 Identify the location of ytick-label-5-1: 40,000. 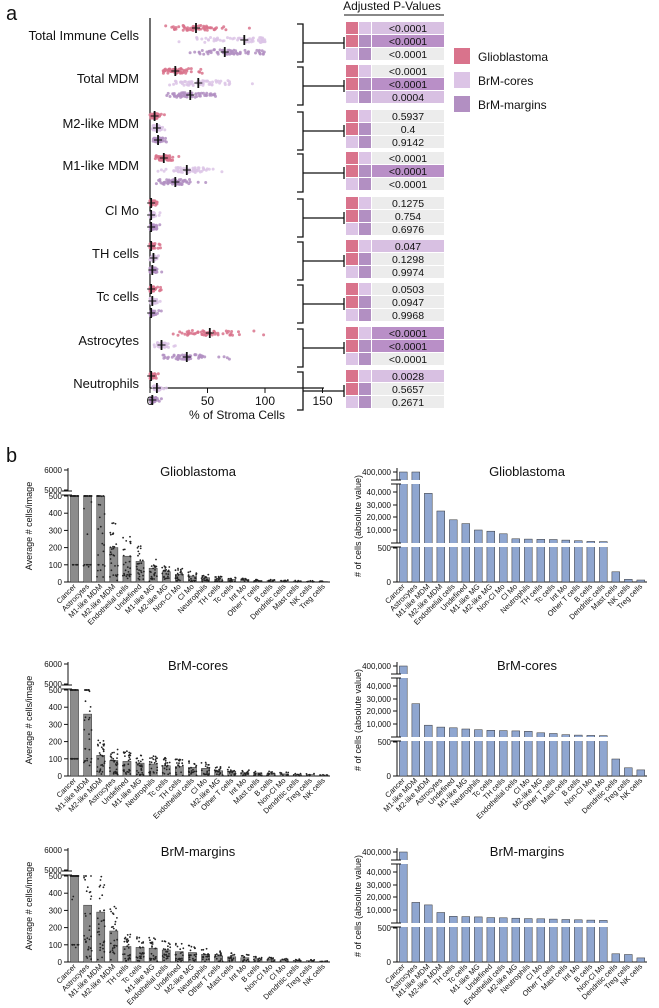
(379, 872).